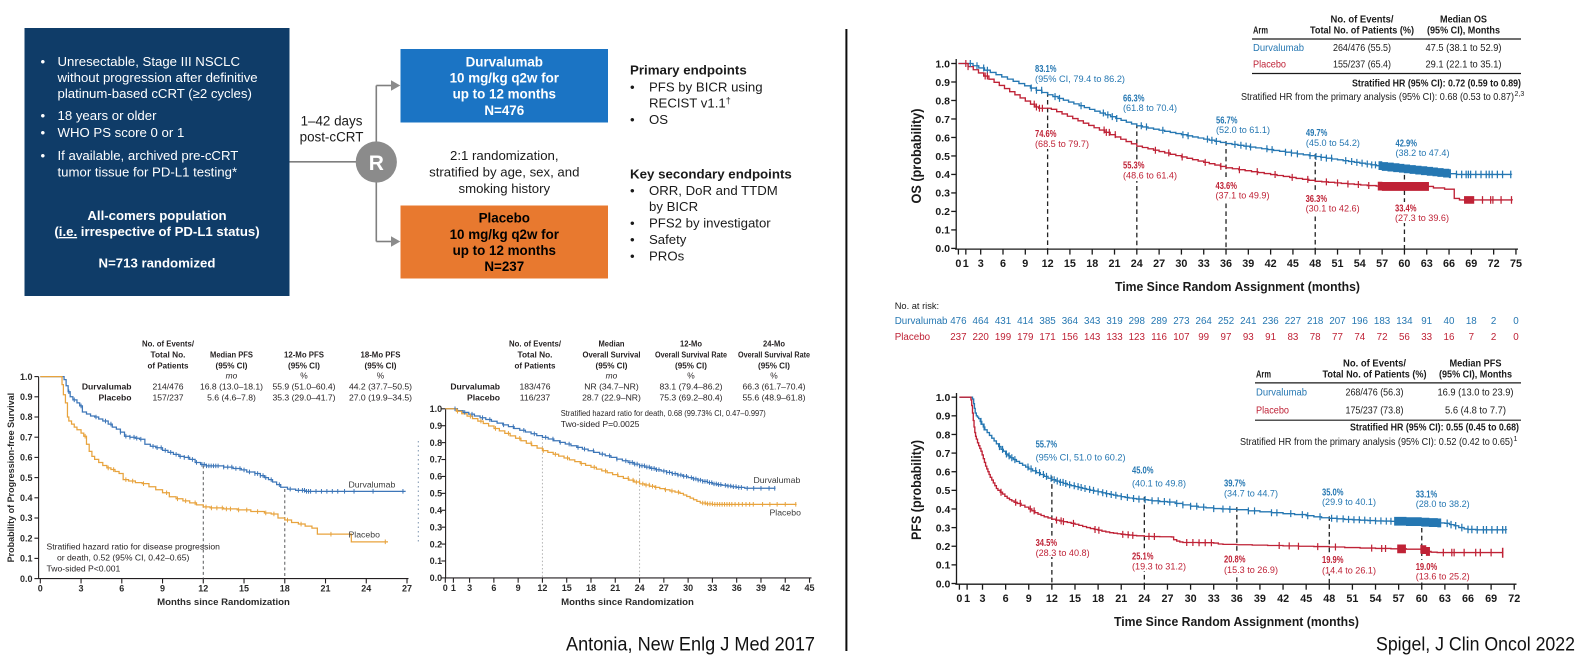 This screenshot has width=1589, height=660. I want to click on svg-text: 99, so click(1203, 337).